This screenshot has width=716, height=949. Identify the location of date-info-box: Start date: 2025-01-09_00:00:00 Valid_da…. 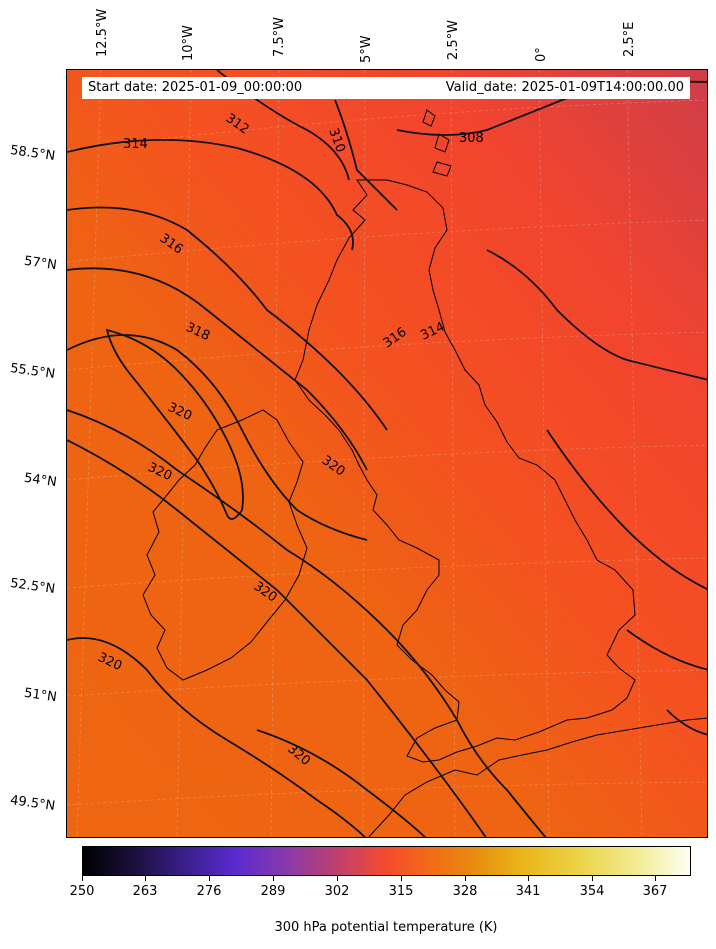
(386, 88).